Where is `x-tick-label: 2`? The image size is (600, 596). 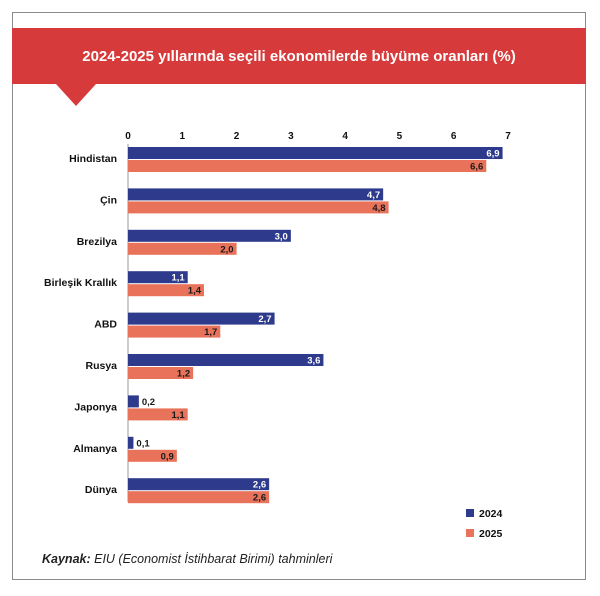 x-tick-label: 2 is located at coordinates (237, 136).